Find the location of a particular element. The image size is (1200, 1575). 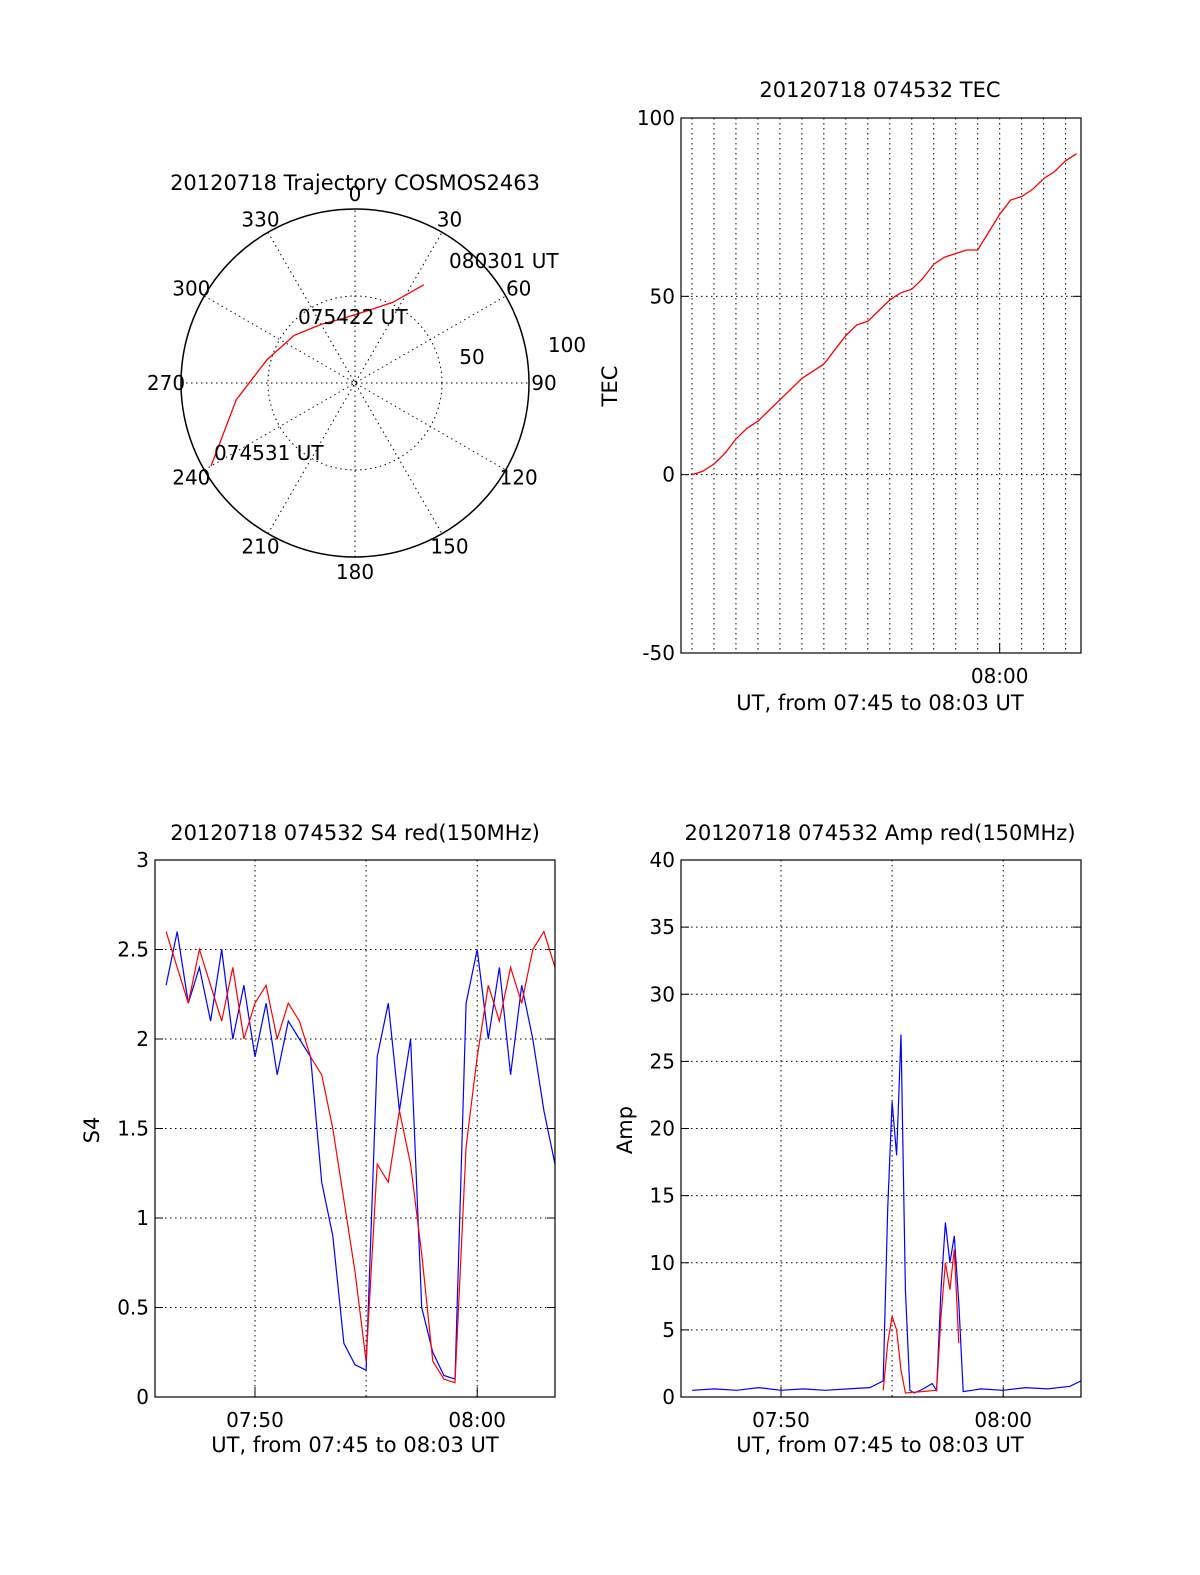

s4-x-ticks: 07:50 08:00 is located at coordinates (366, 1409).